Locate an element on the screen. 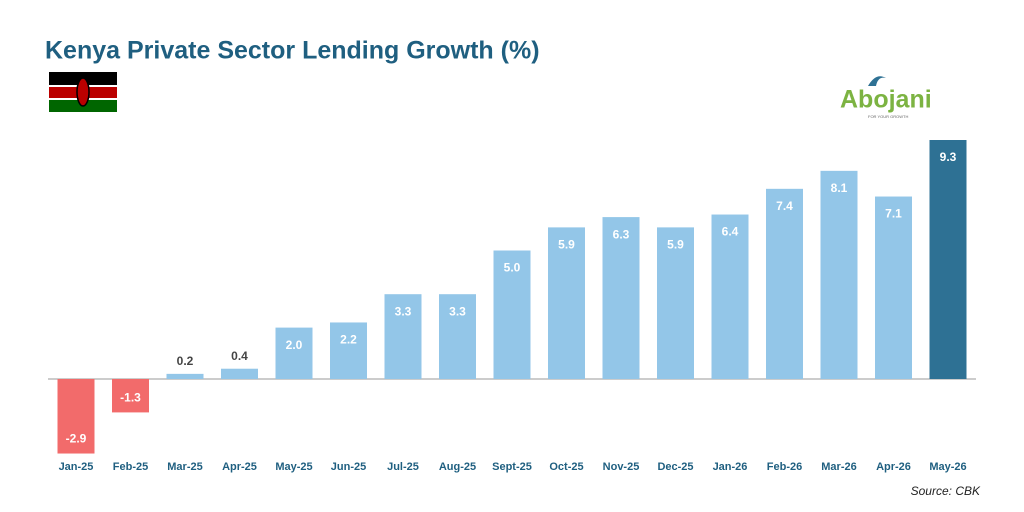 The height and width of the screenshot is (512, 1024). logo: Abojani FOR YOUR GROWTH is located at coordinates (886, 97).